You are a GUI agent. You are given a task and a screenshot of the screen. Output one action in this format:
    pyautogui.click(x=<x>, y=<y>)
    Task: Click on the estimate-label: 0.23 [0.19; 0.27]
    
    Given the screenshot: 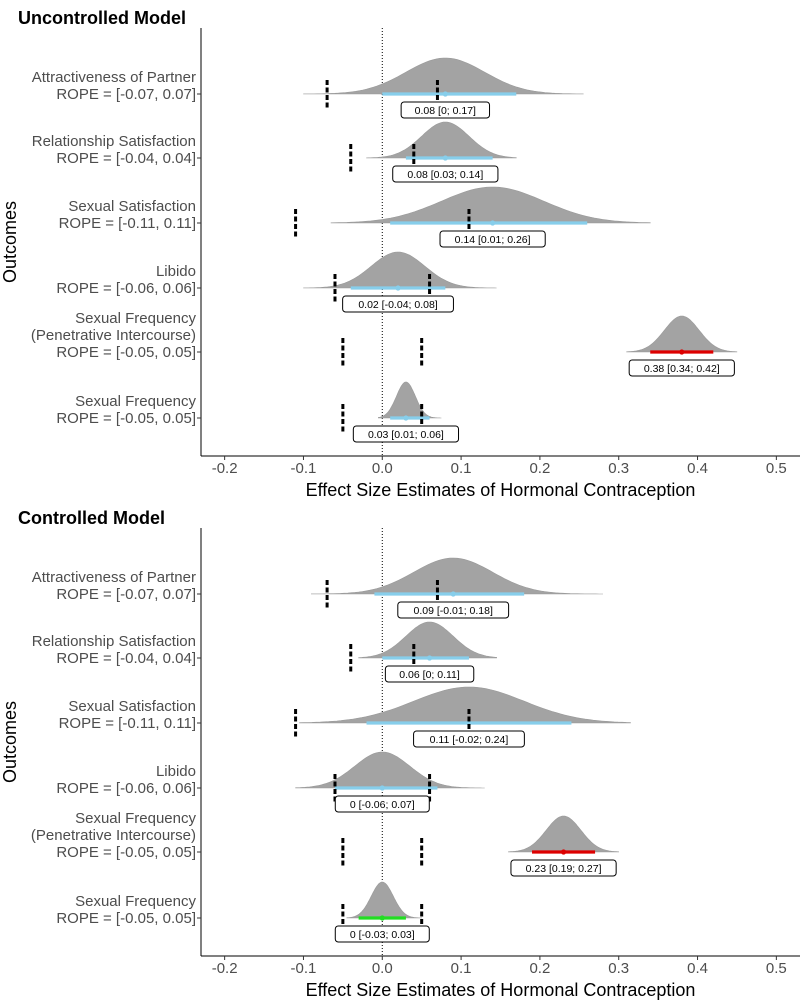 What is the action you would take?
    pyautogui.click(x=564, y=869)
    